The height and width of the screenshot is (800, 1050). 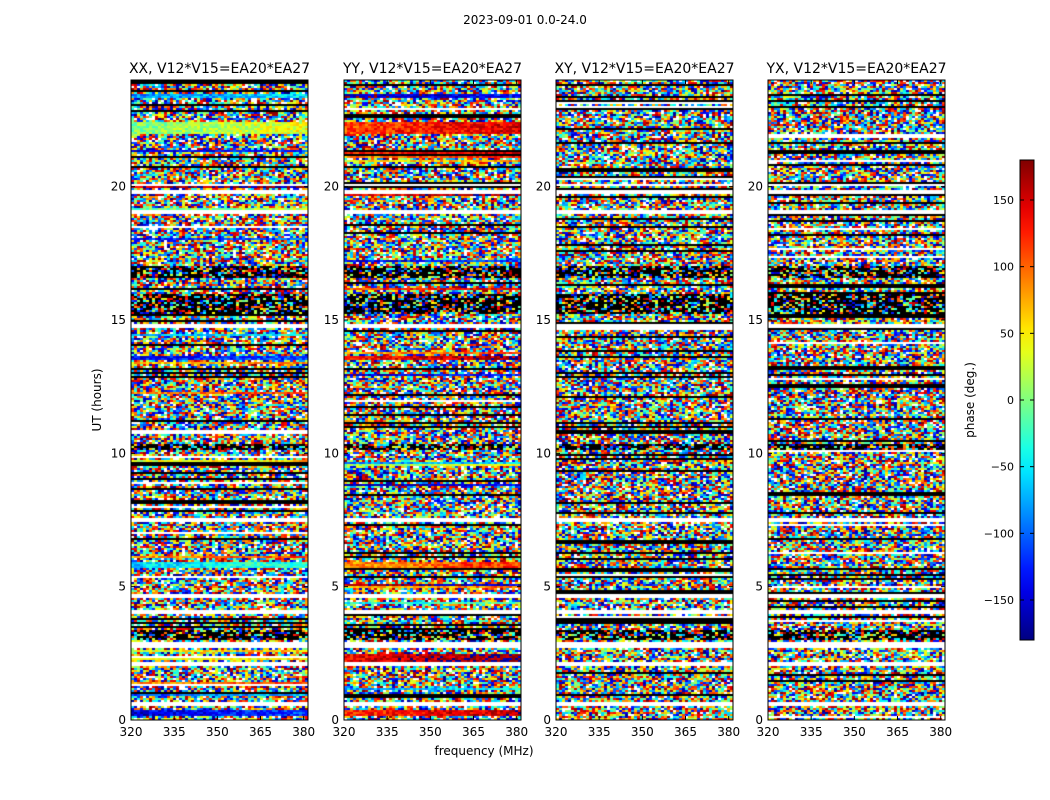 I want to click on colorbar-tick-label: −150, so click(x=999, y=600).